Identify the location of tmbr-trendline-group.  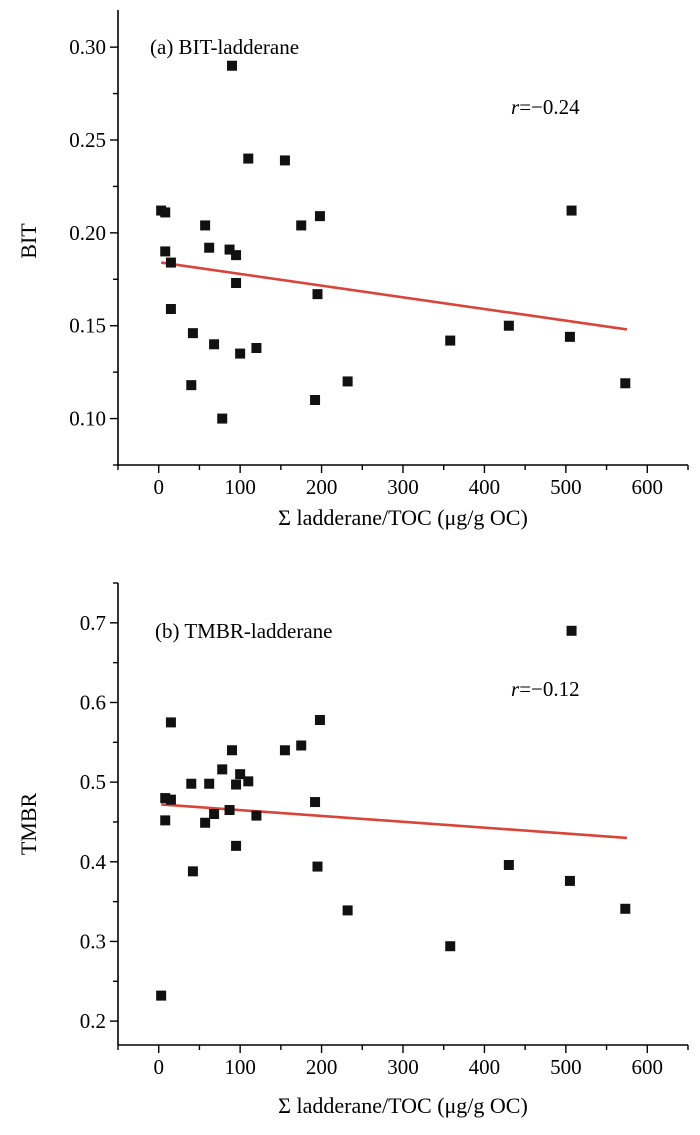
(394, 821).